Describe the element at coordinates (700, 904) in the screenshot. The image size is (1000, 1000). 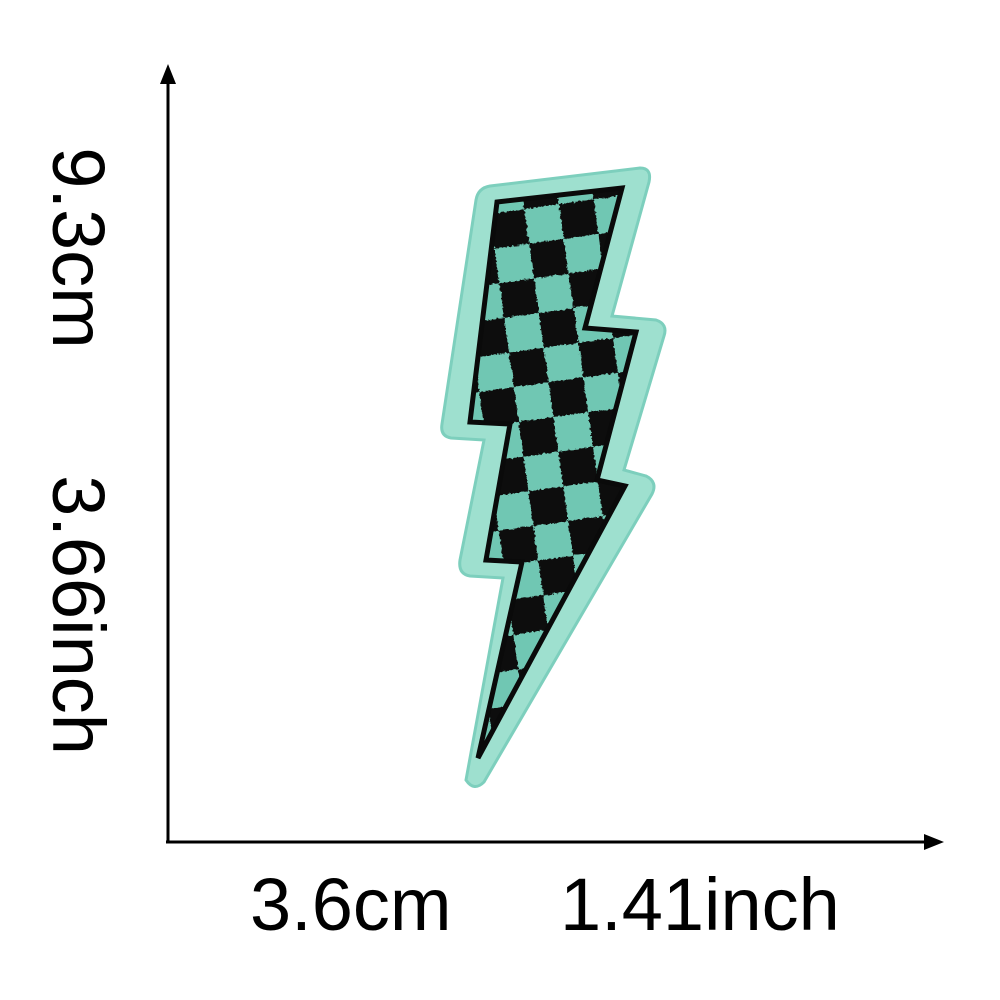
I see `width-inch-label: 1.41inch` at that location.